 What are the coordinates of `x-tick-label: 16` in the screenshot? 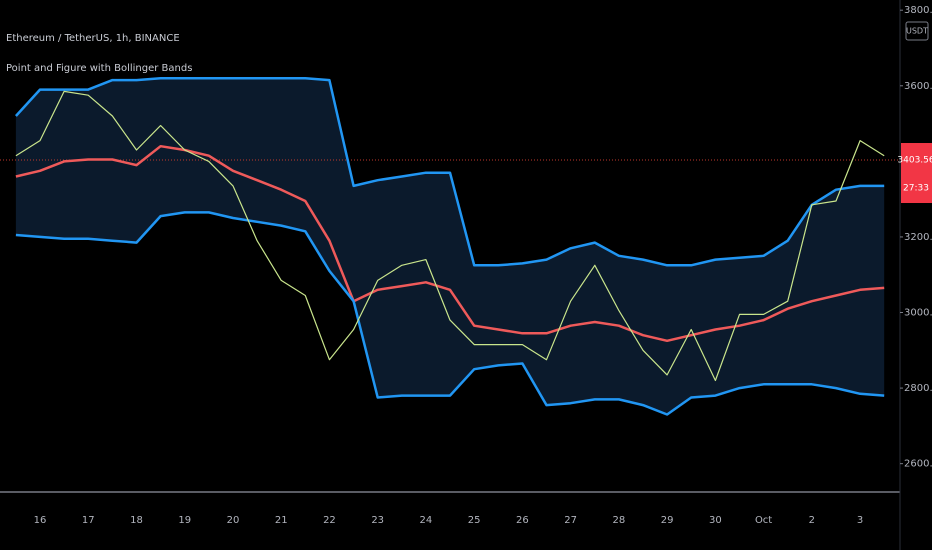 It's located at (40, 520).